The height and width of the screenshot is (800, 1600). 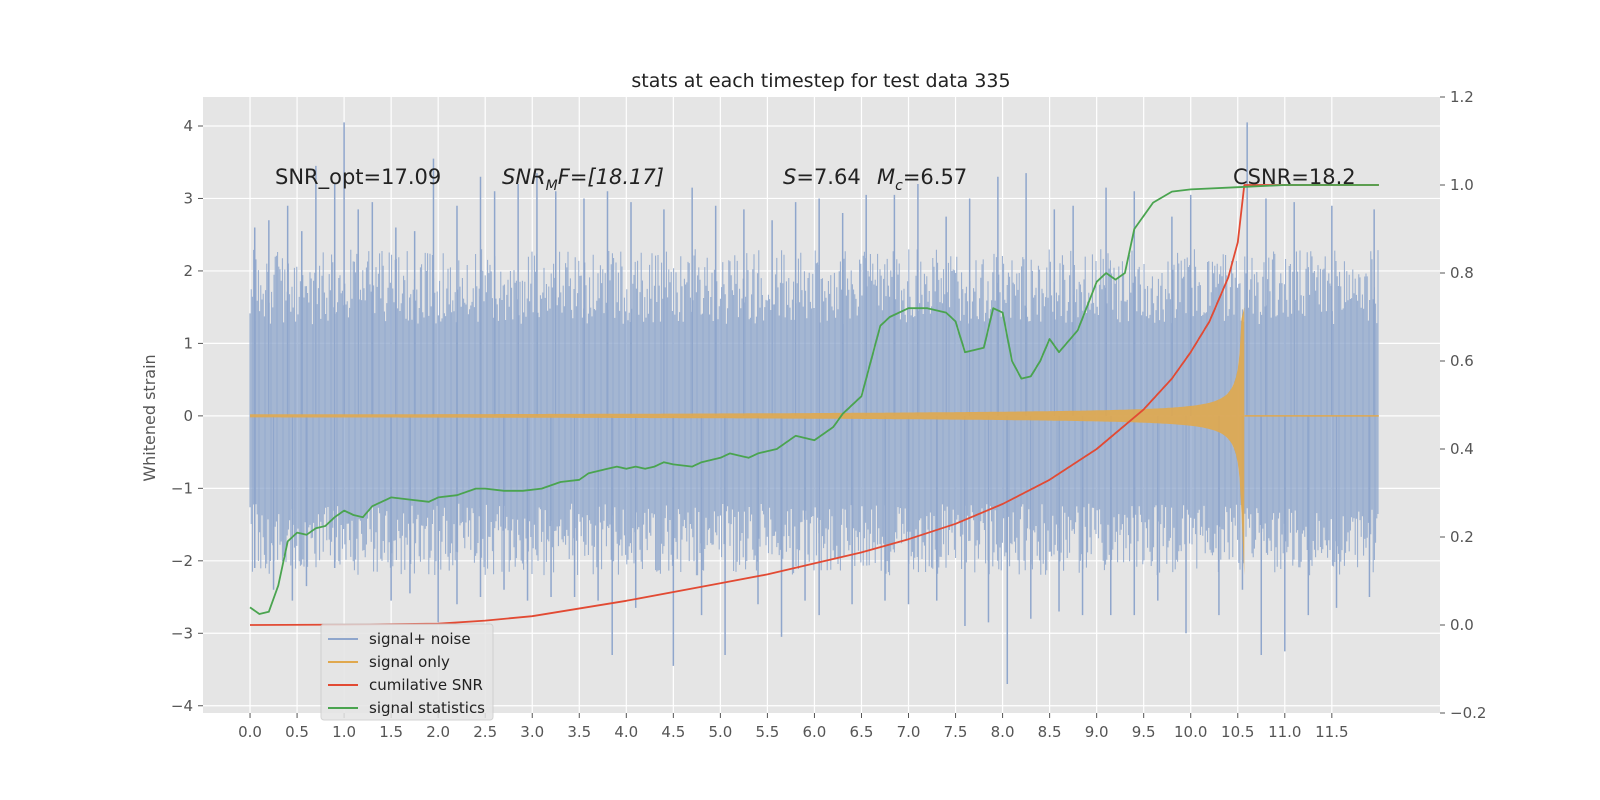 What do you see at coordinates (673, 732) in the screenshot?
I see `x-tick-label: 4.5` at bounding box center [673, 732].